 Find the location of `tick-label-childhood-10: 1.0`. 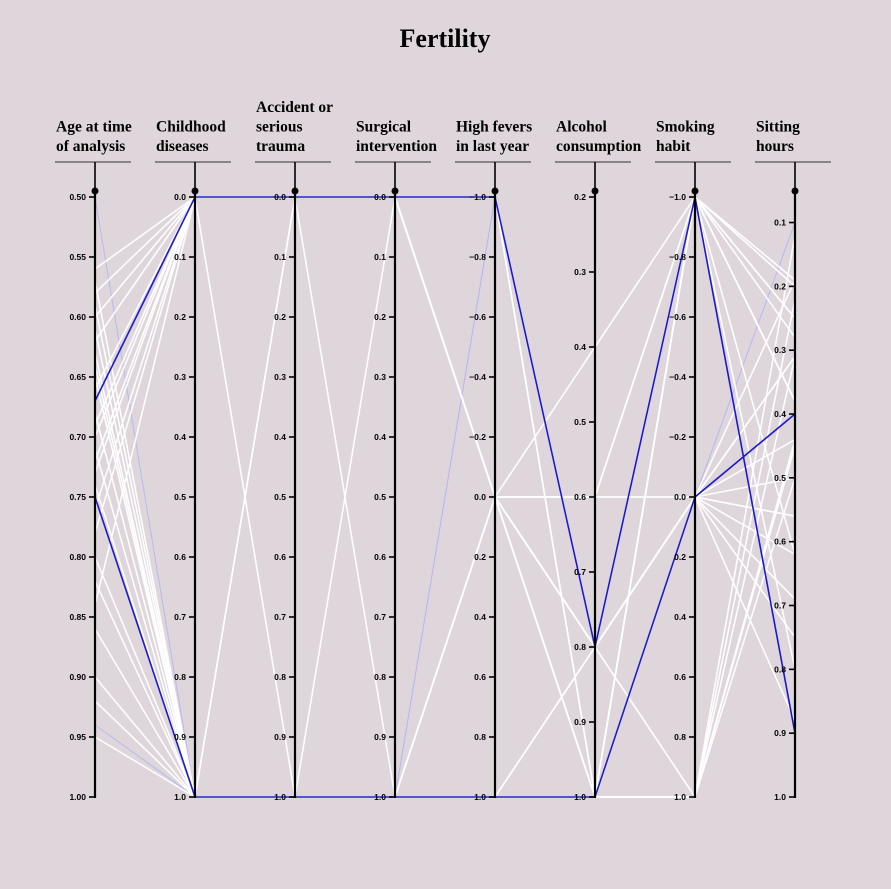

tick-label-childhood-10: 1.0 is located at coordinates (180, 797).